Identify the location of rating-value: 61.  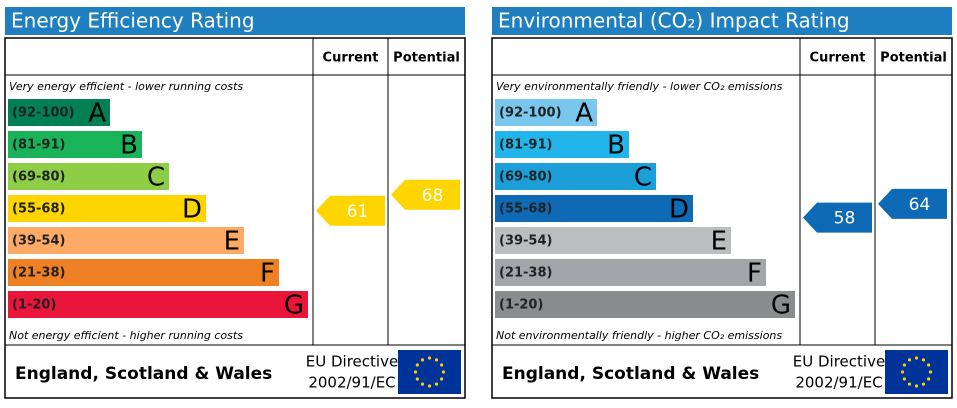
(358, 212).